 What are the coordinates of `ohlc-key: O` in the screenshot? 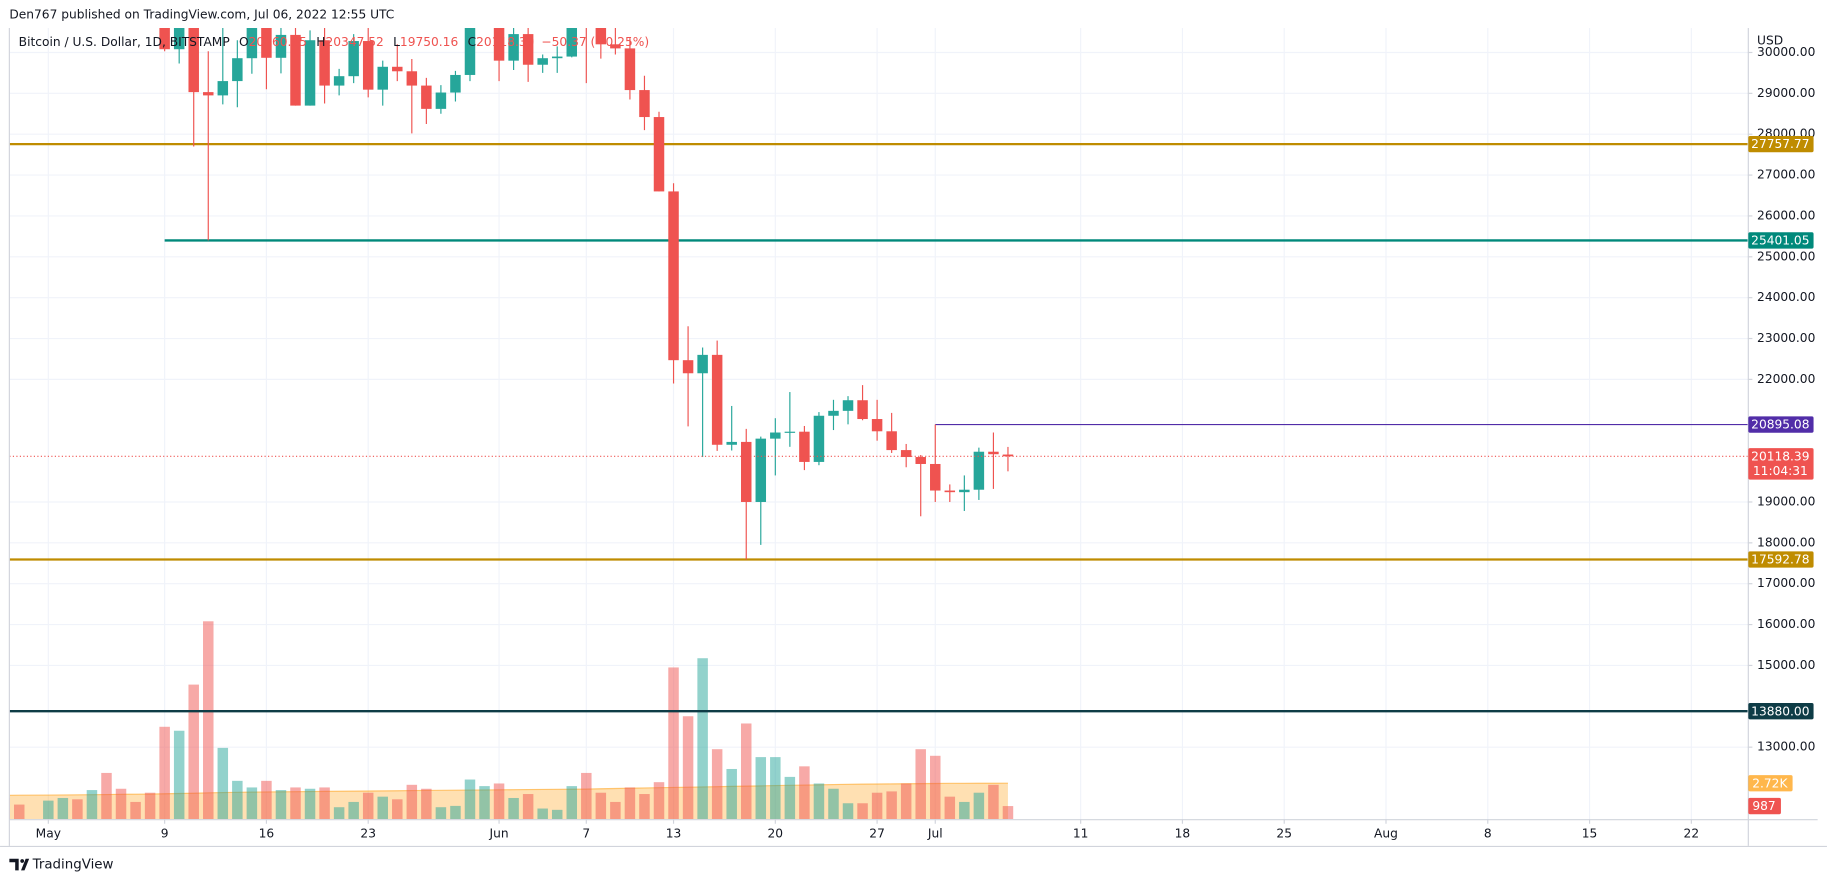 It's located at (244, 41).